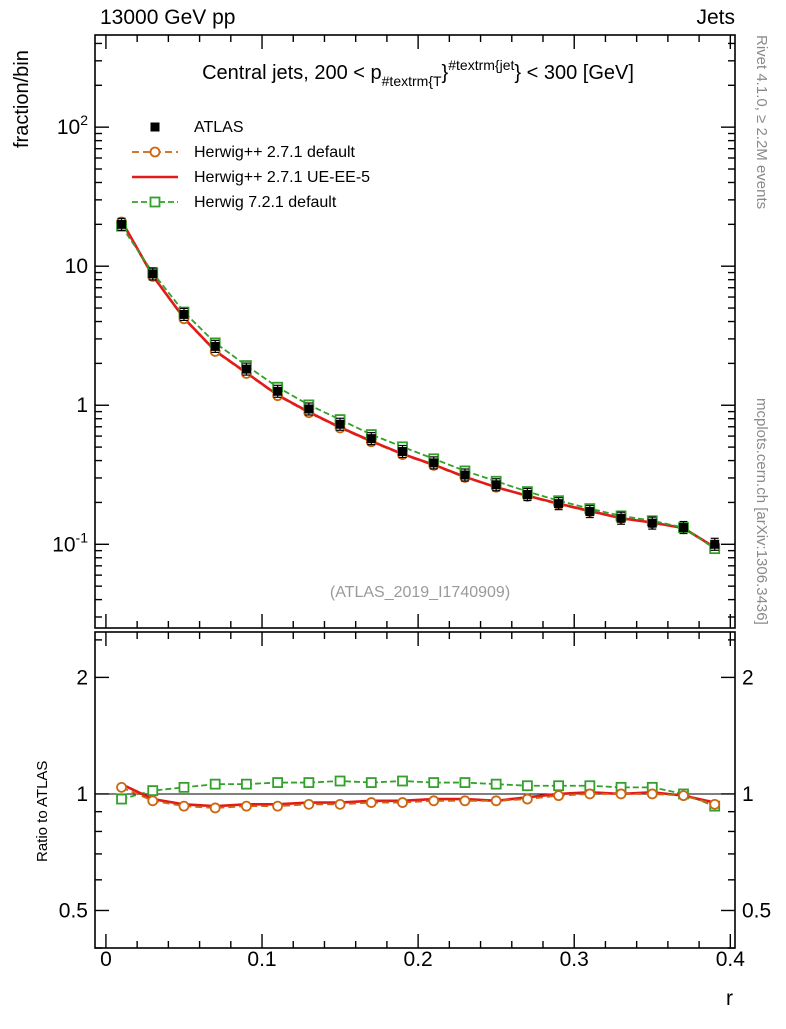 This screenshot has width=786, height=1029. What do you see at coordinates (418, 959) in the screenshot?
I see `svg-text: 0.2` at bounding box center [418, 959].